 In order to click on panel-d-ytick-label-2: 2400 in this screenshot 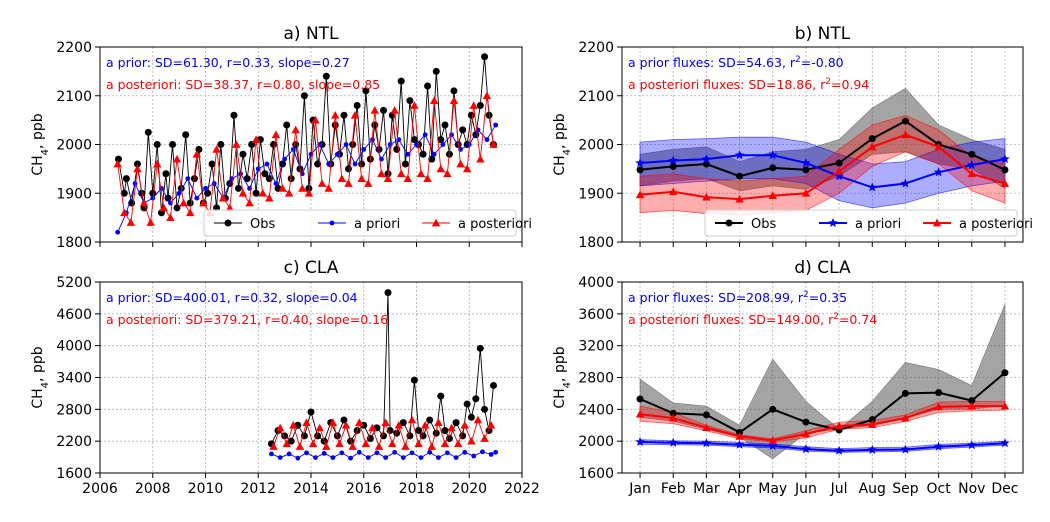, I will do `click(596, 410)`.